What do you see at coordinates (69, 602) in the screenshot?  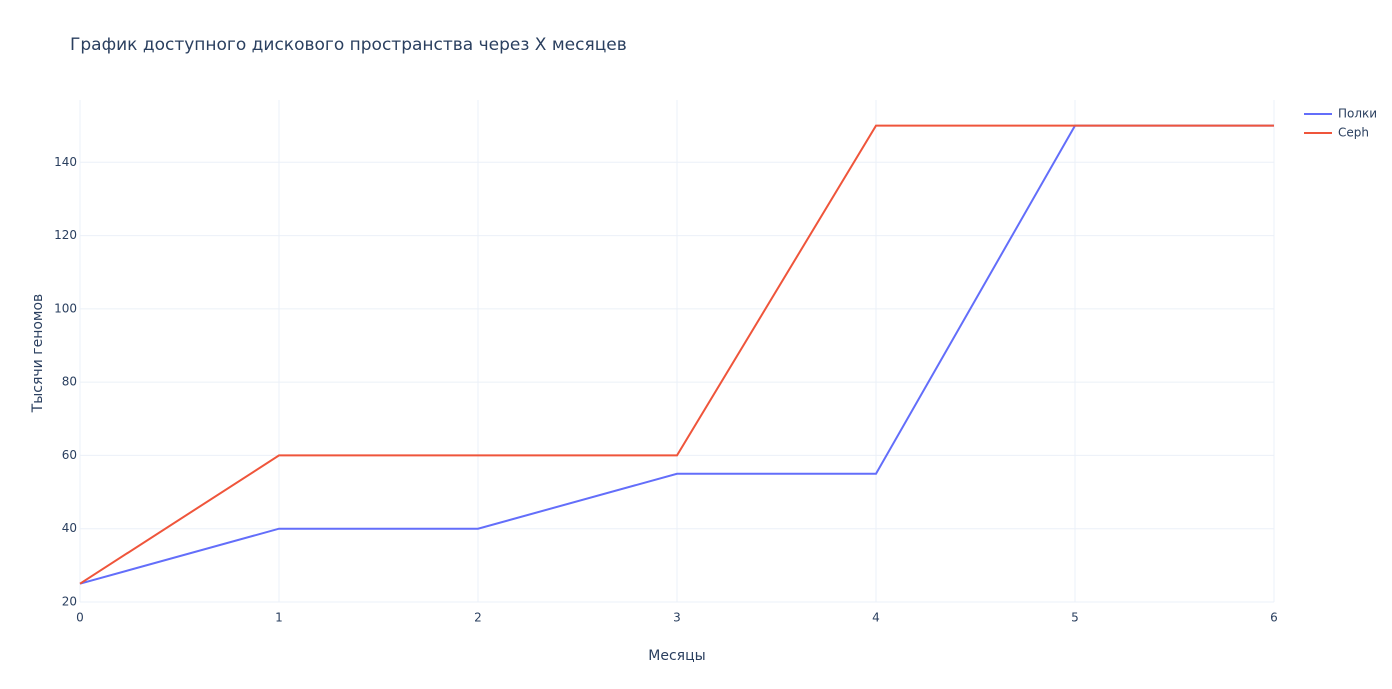 I see `y-tick-label: 20` at bounding box center [69, 602].